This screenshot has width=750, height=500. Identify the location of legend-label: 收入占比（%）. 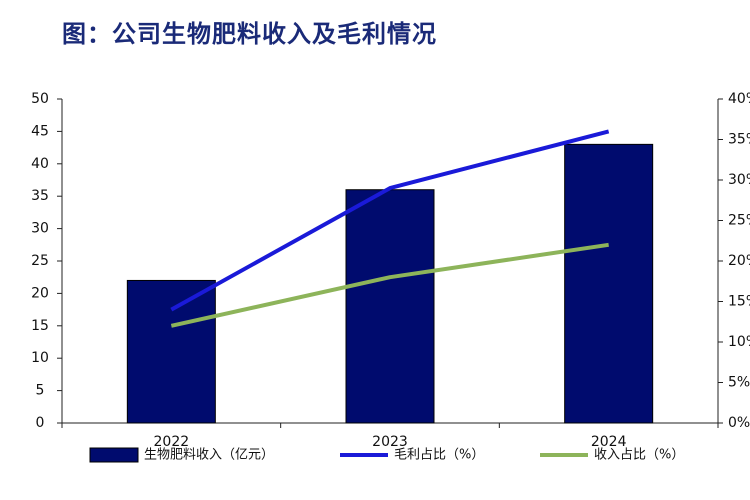
(639, 455).